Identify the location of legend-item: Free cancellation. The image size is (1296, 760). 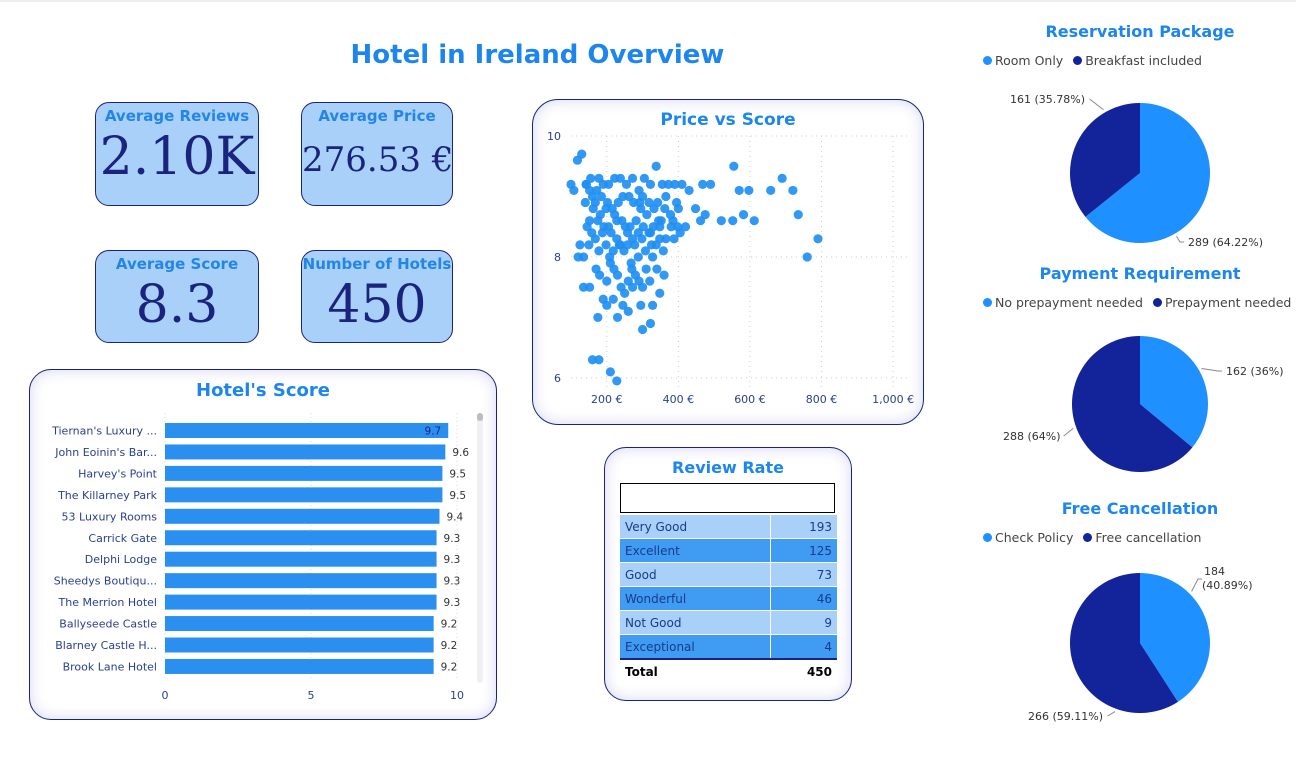
(1148, 537).